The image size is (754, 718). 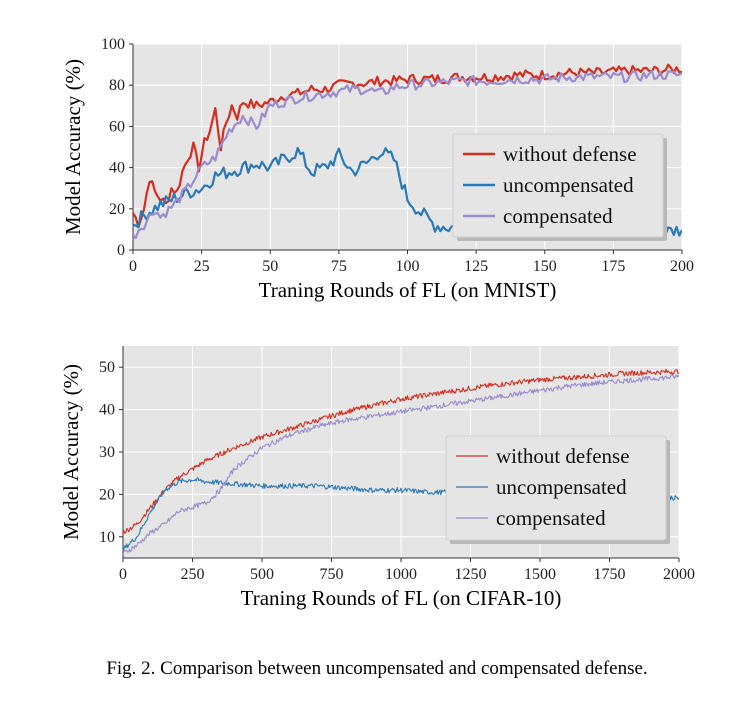 I want to click on x-tick-label: 1000, so click(x=401, y=574).